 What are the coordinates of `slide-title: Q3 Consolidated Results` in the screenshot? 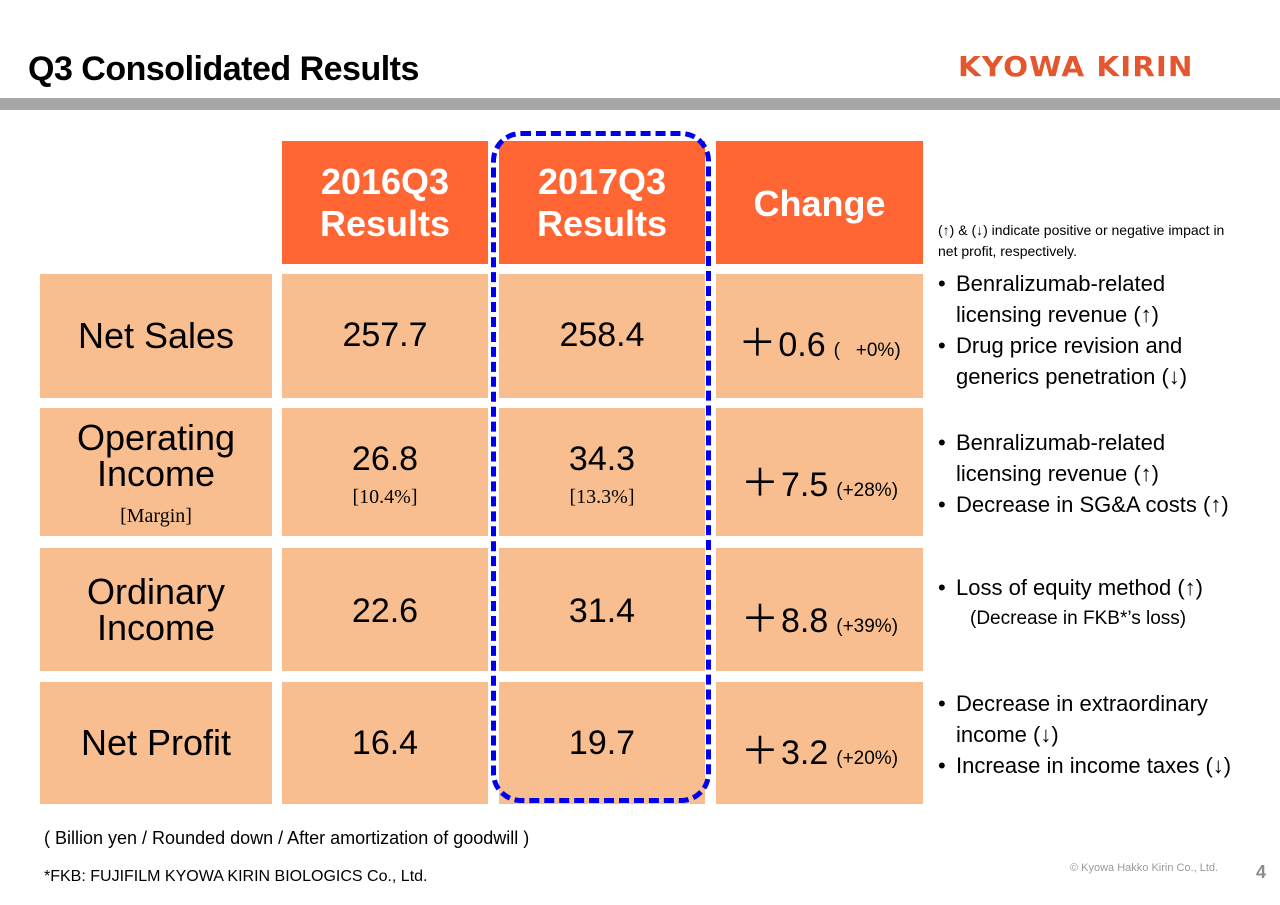 It's located at (223, 69).